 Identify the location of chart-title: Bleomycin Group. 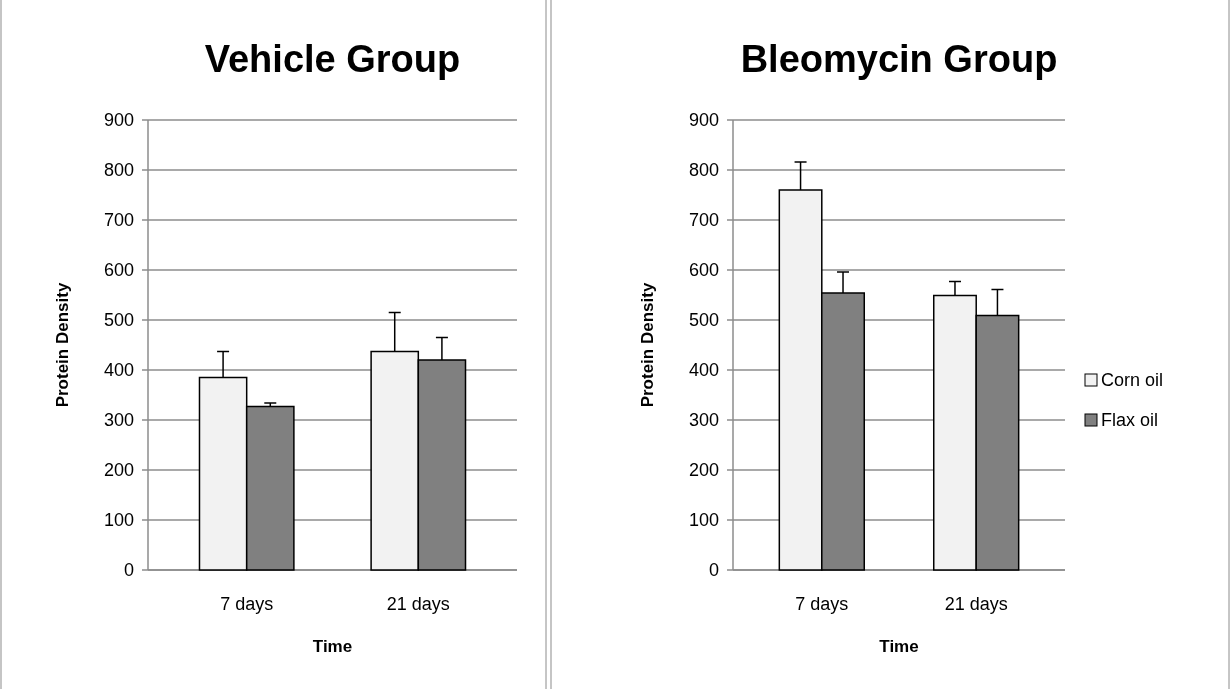
(899, 59).